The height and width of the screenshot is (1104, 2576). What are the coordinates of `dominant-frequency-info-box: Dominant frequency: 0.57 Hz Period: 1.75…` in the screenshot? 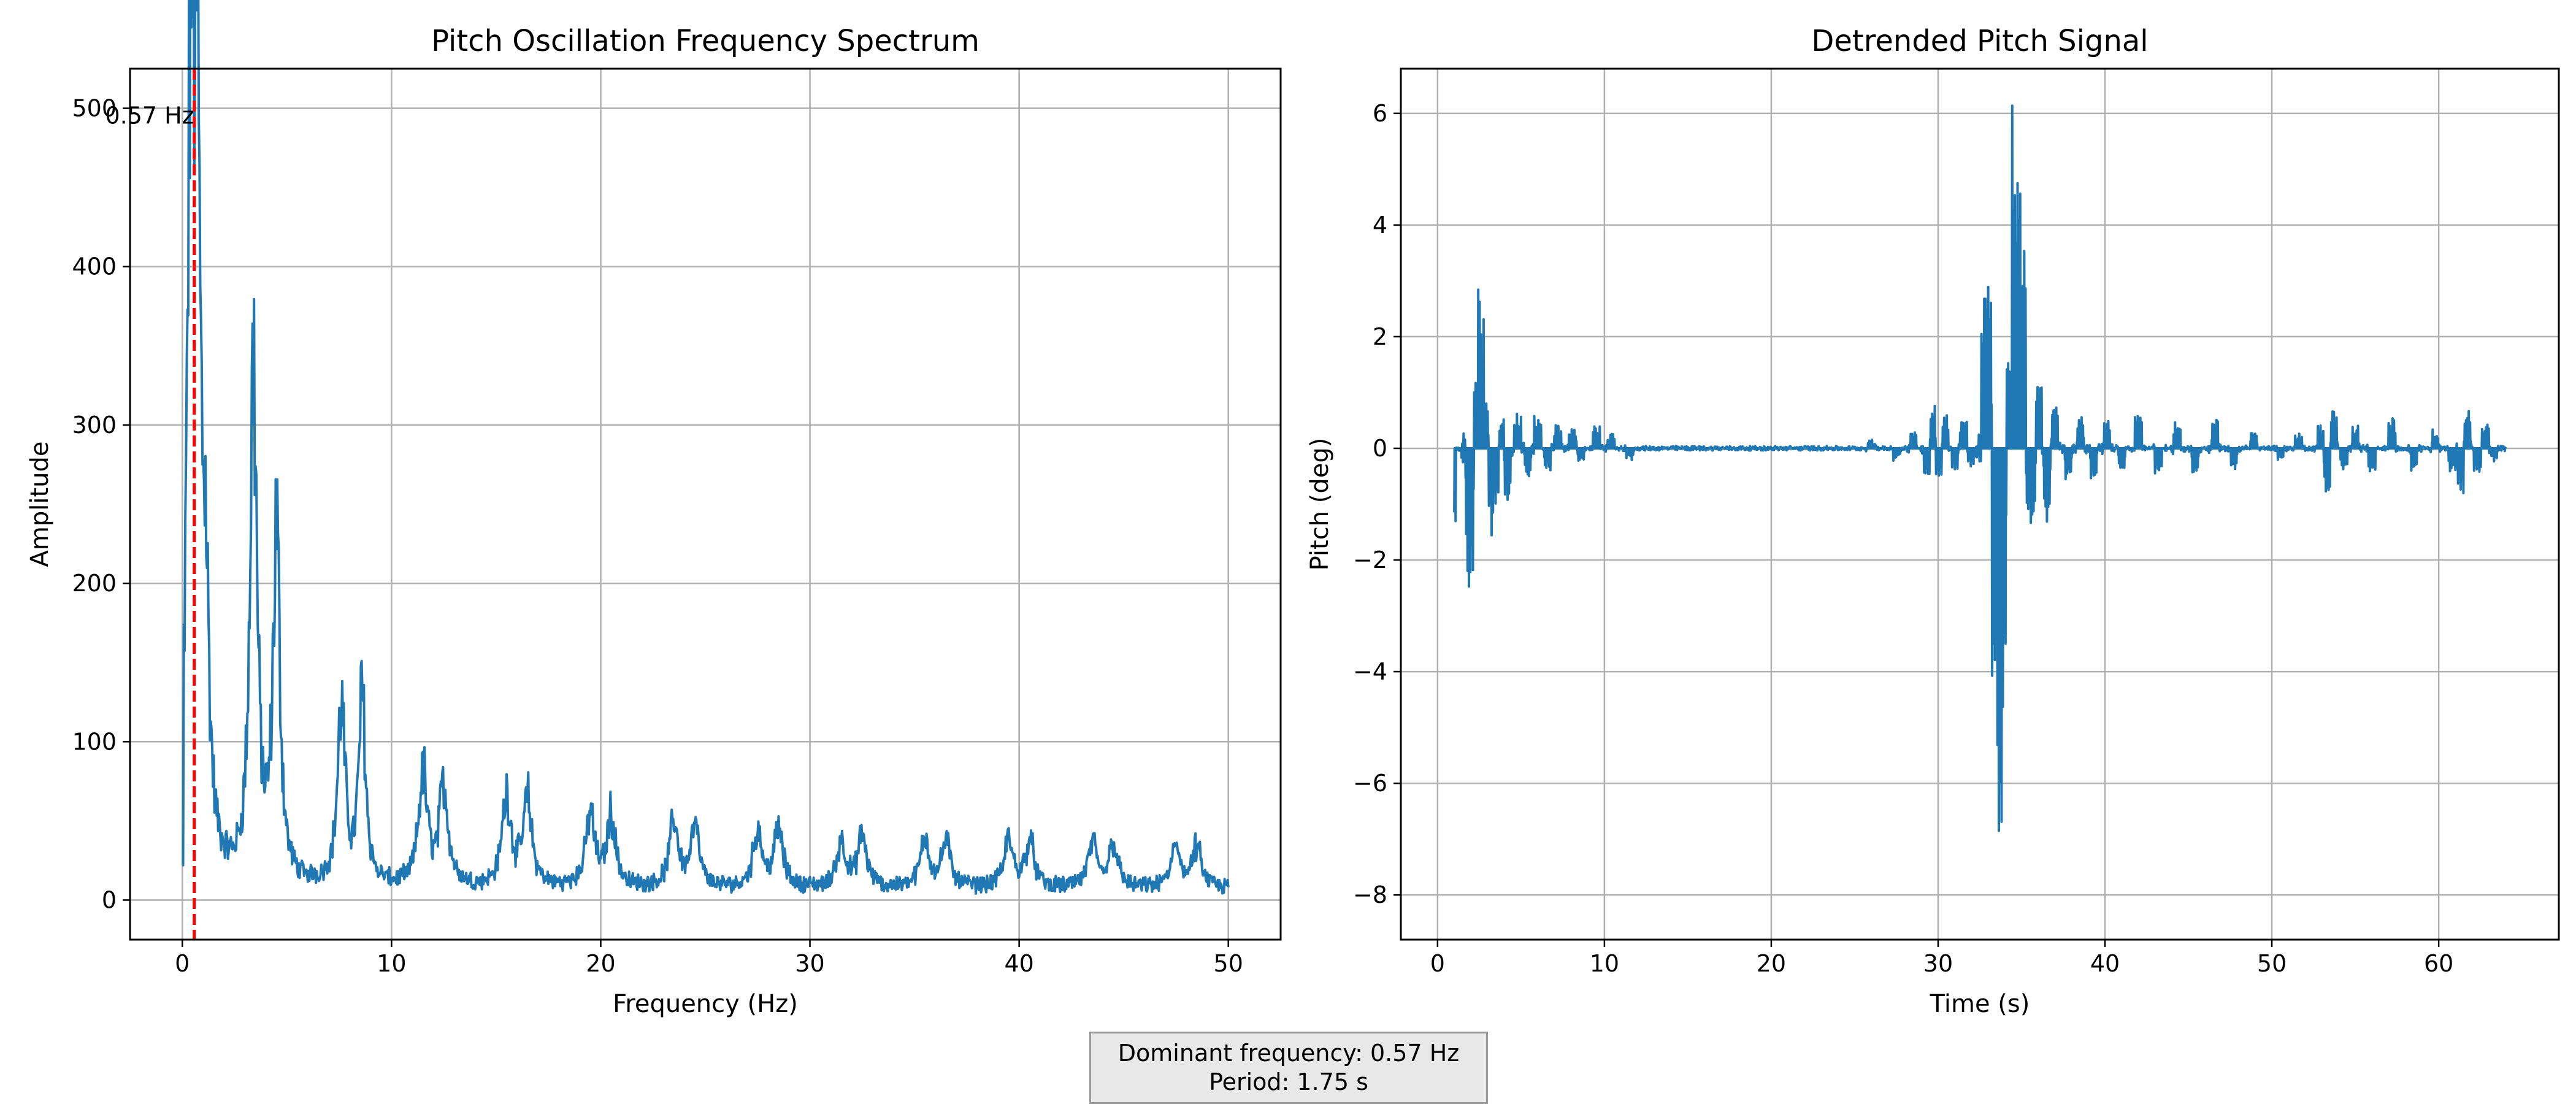 It's located at (1288, 1068).